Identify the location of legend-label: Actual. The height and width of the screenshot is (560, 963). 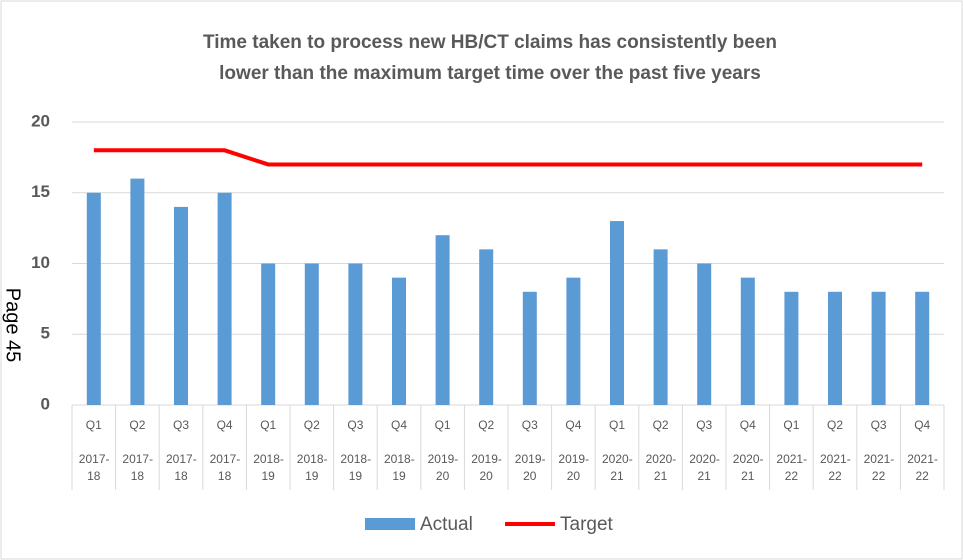
(446, 524).